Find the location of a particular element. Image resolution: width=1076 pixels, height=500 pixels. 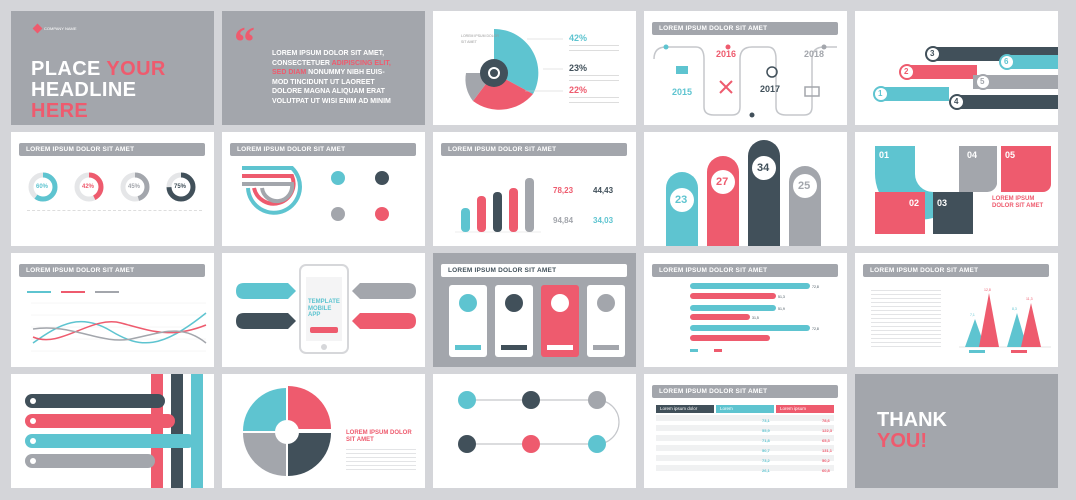

slide-numbered-steps: 3 6 2 5 1 4 is located at coordinates (956, 68).